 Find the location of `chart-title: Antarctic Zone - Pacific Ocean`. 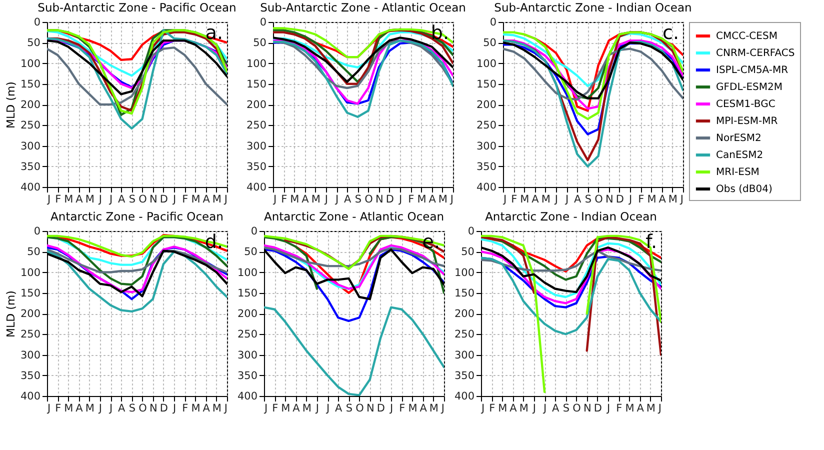

chart-title: Antarctic Zone - Pacific Ocean is located at coordinates (137, 217).